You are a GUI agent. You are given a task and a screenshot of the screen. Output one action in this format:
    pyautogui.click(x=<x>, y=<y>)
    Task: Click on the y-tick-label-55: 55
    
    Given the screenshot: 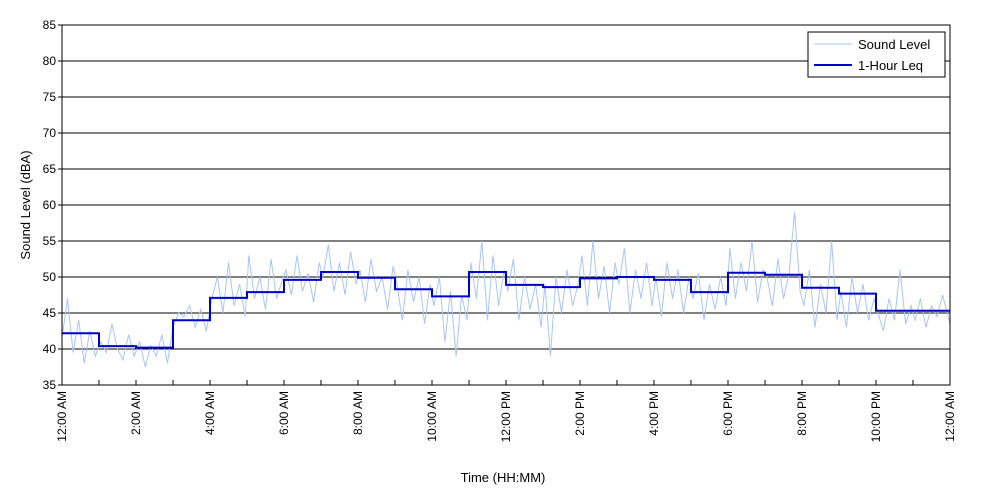 What is the action you would take?
    pyautogui.click(x=50, y=241)
    